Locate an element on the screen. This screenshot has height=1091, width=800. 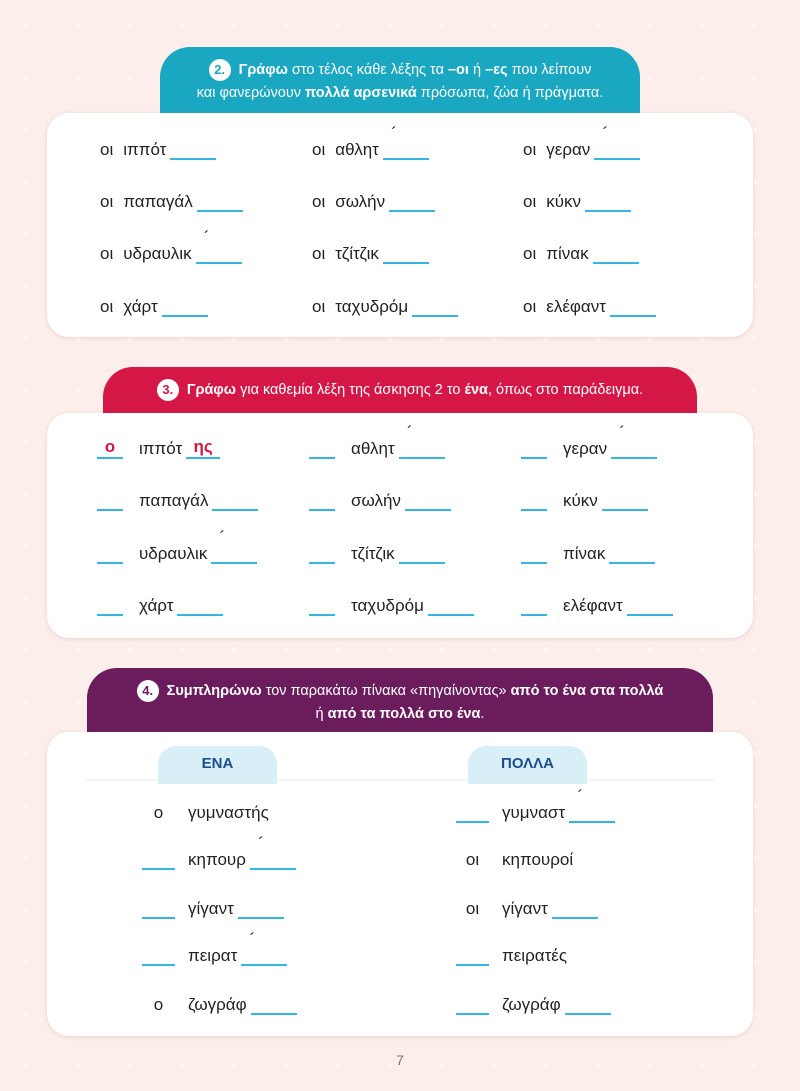
word: πειρατ ´ is located at coordinates (221, 948).